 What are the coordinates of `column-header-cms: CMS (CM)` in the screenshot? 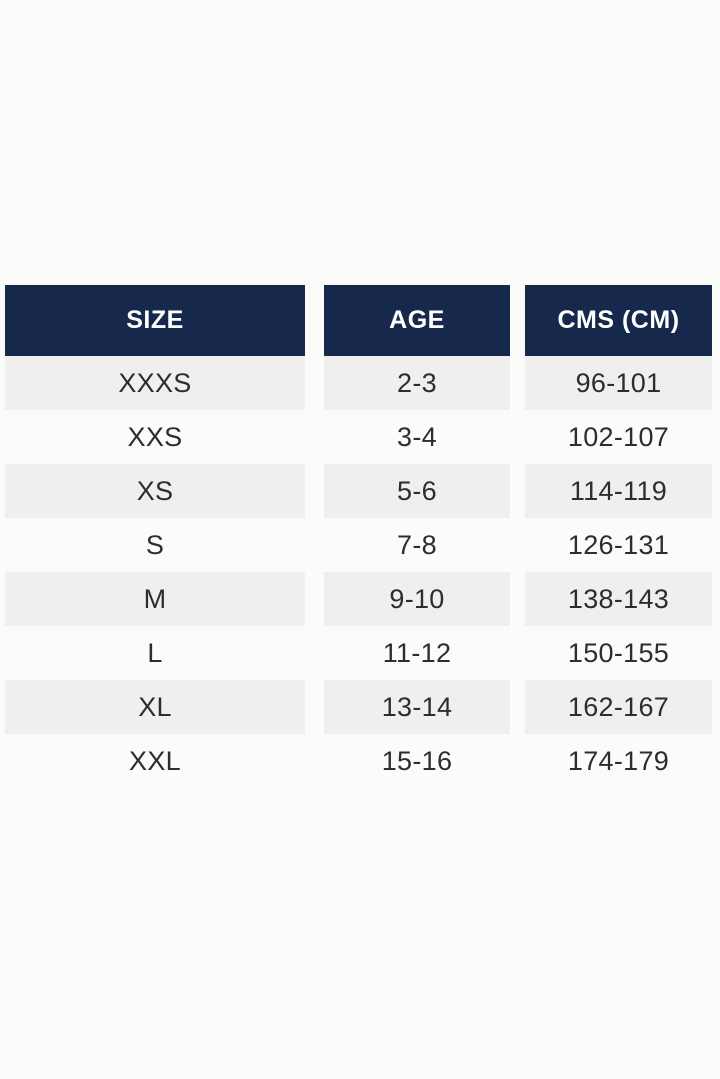 It's located at (618, 320).